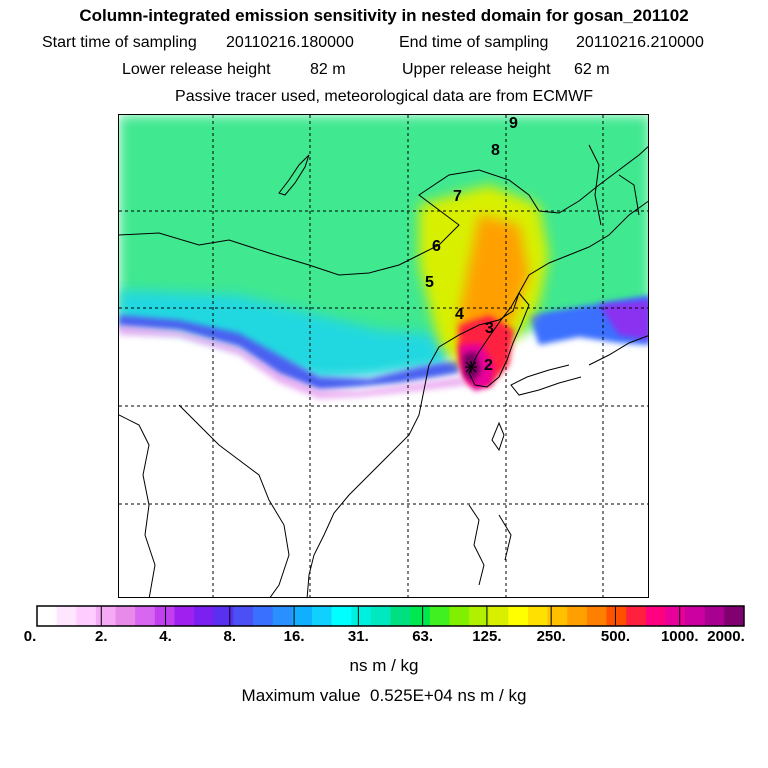 The width and height of the screenshot is (768, 768). Describe the element at coordinates (551, 636) in the screenshot. I see `colorbar-tick-label: 250.` at that location.